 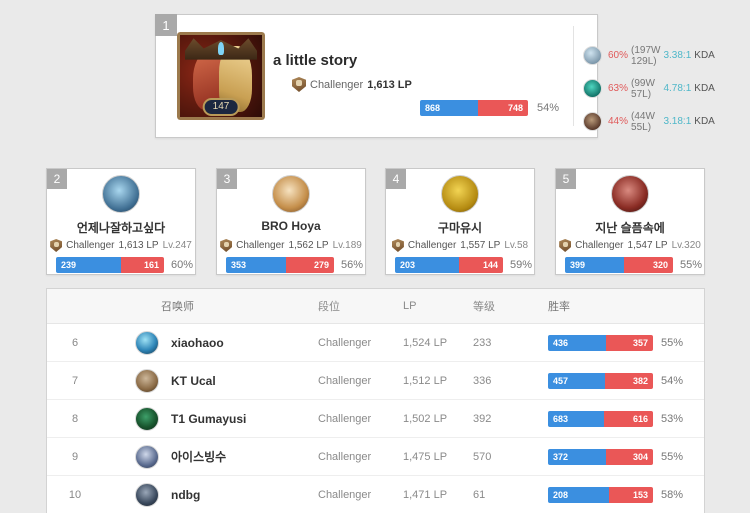 I want to click on column-header-winrate: 胜率, so click(x=559, y=307).